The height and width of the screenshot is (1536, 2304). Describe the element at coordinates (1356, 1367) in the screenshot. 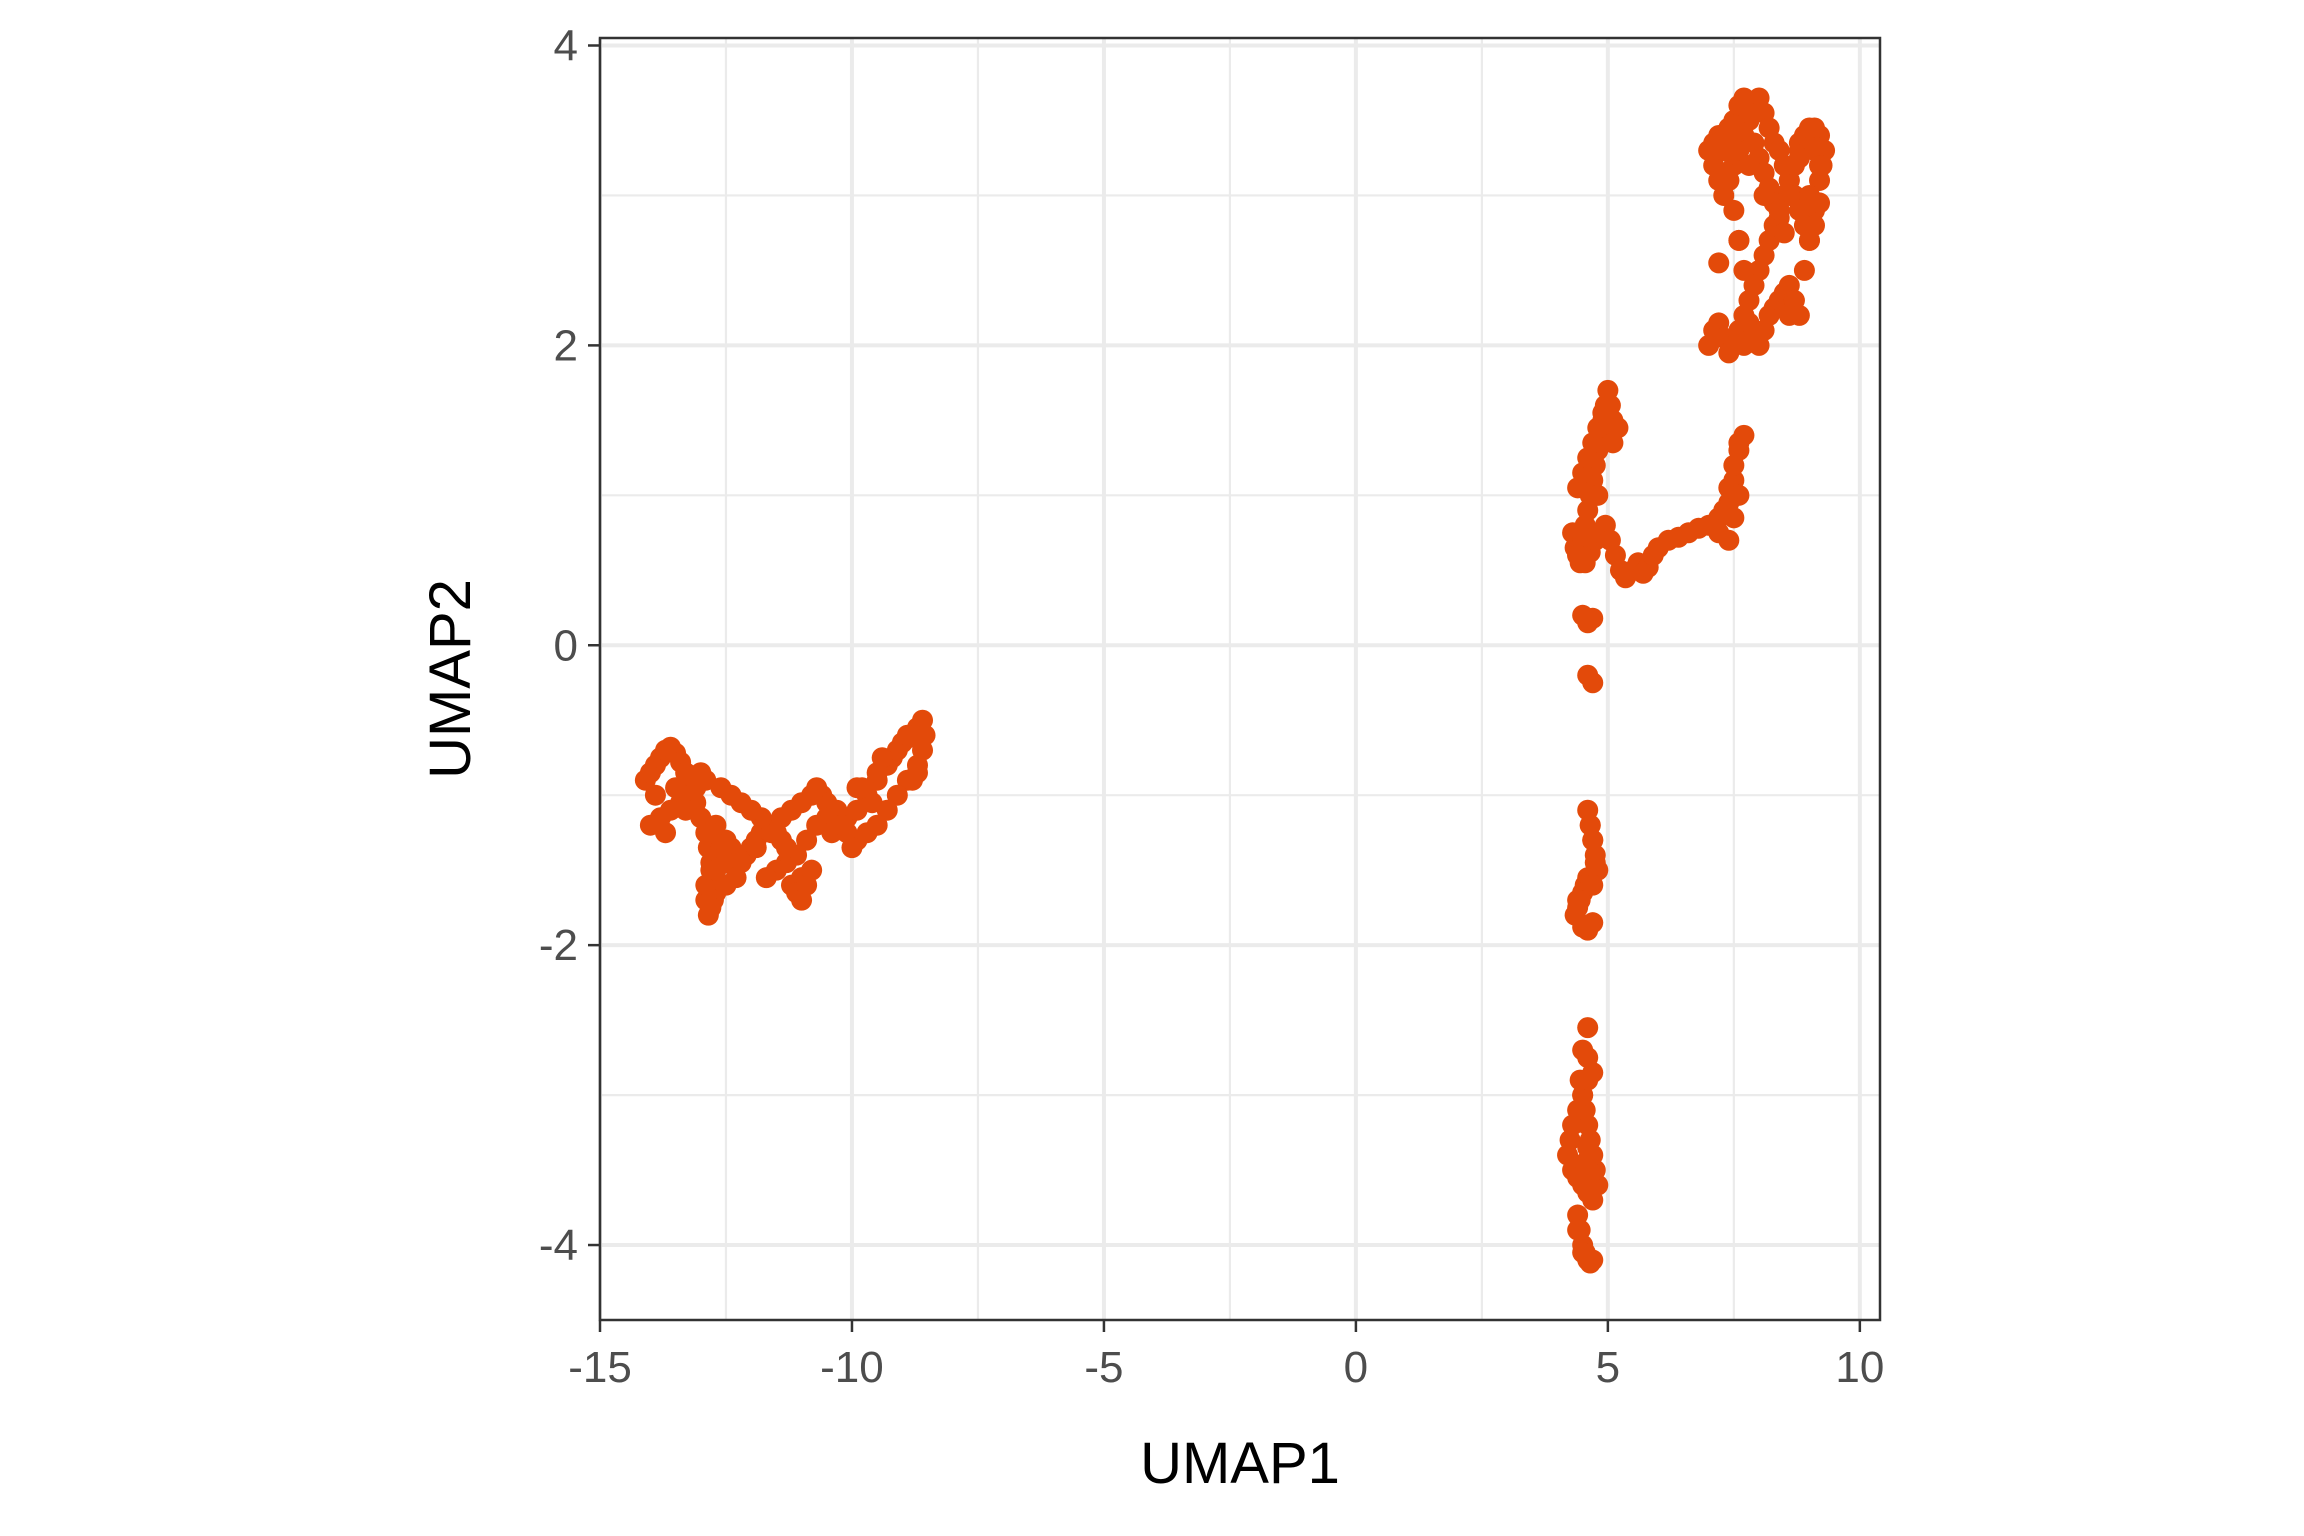

I see `x-tick-label: 0` at that location.